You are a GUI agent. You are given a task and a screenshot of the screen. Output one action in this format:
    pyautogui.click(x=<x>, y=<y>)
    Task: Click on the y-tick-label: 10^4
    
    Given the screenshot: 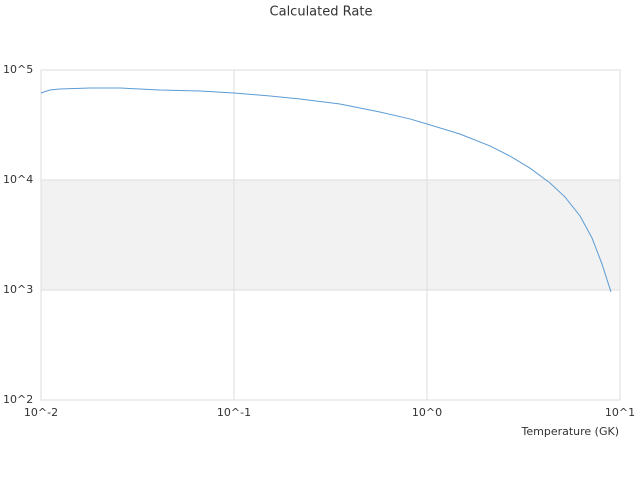 What is the action you would take?
    pyautogui.click(x=18, y=179)
    